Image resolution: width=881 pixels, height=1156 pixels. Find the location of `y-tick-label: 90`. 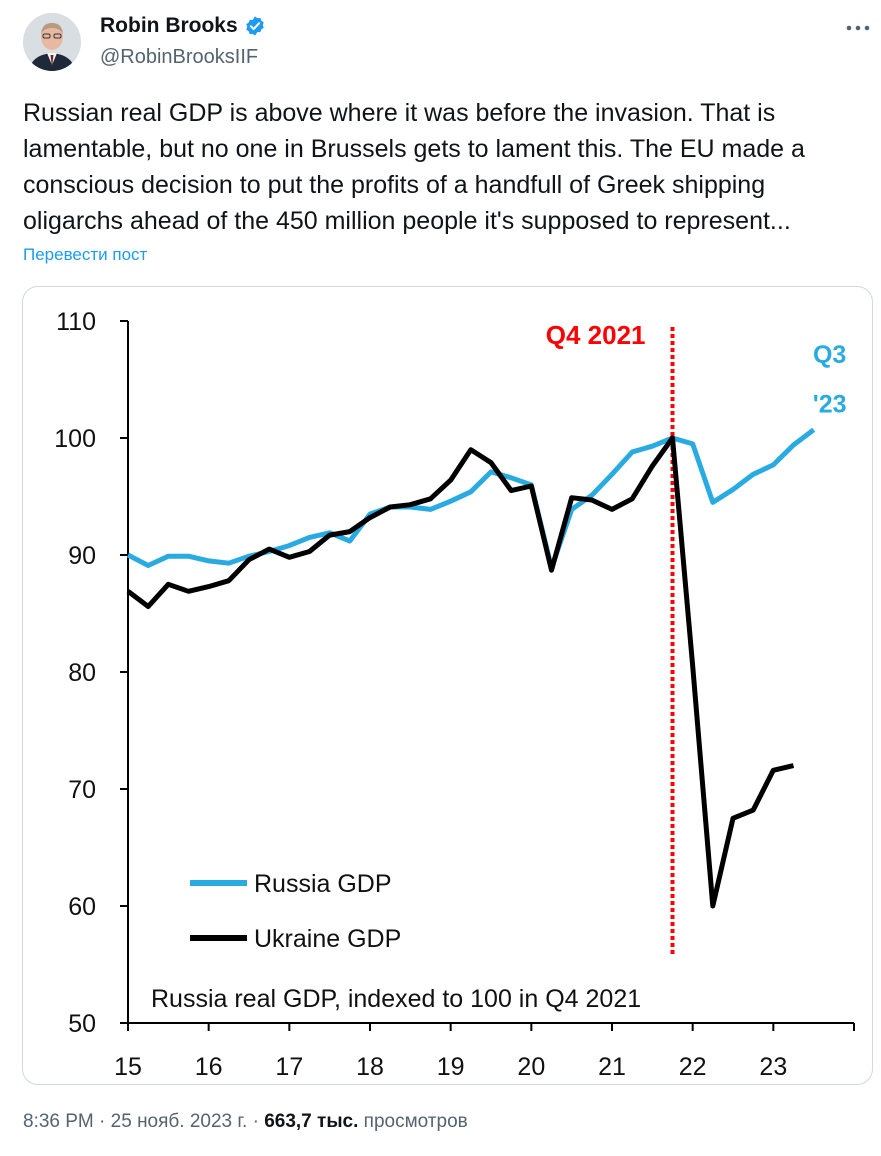

y-tick-label: 90 is located at coordinates (82, 556).